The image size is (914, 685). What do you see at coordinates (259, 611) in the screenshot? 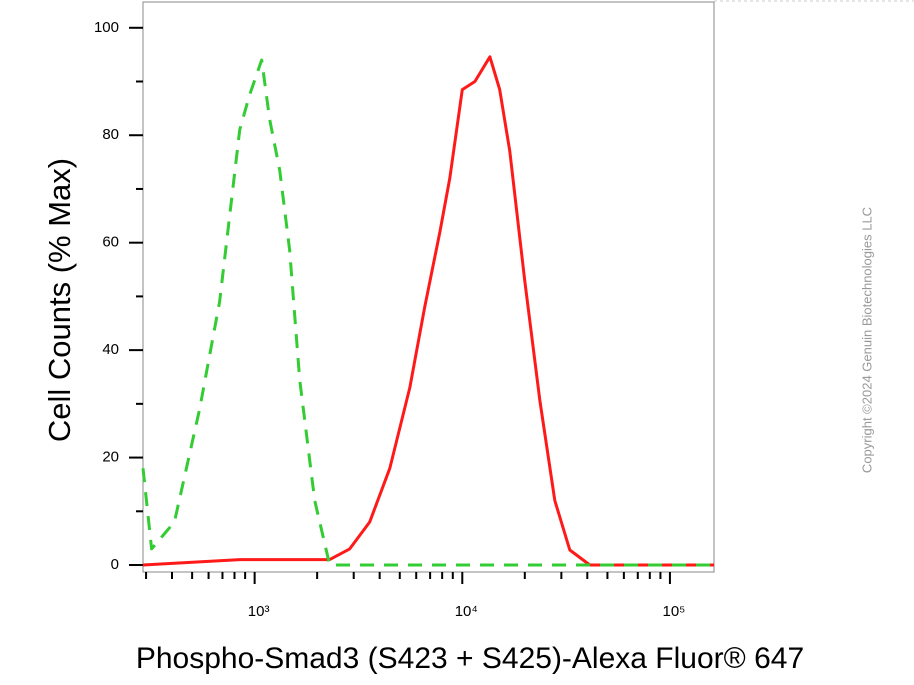
I see `x-tick-label: 10³` at bounding box center [259, 611].